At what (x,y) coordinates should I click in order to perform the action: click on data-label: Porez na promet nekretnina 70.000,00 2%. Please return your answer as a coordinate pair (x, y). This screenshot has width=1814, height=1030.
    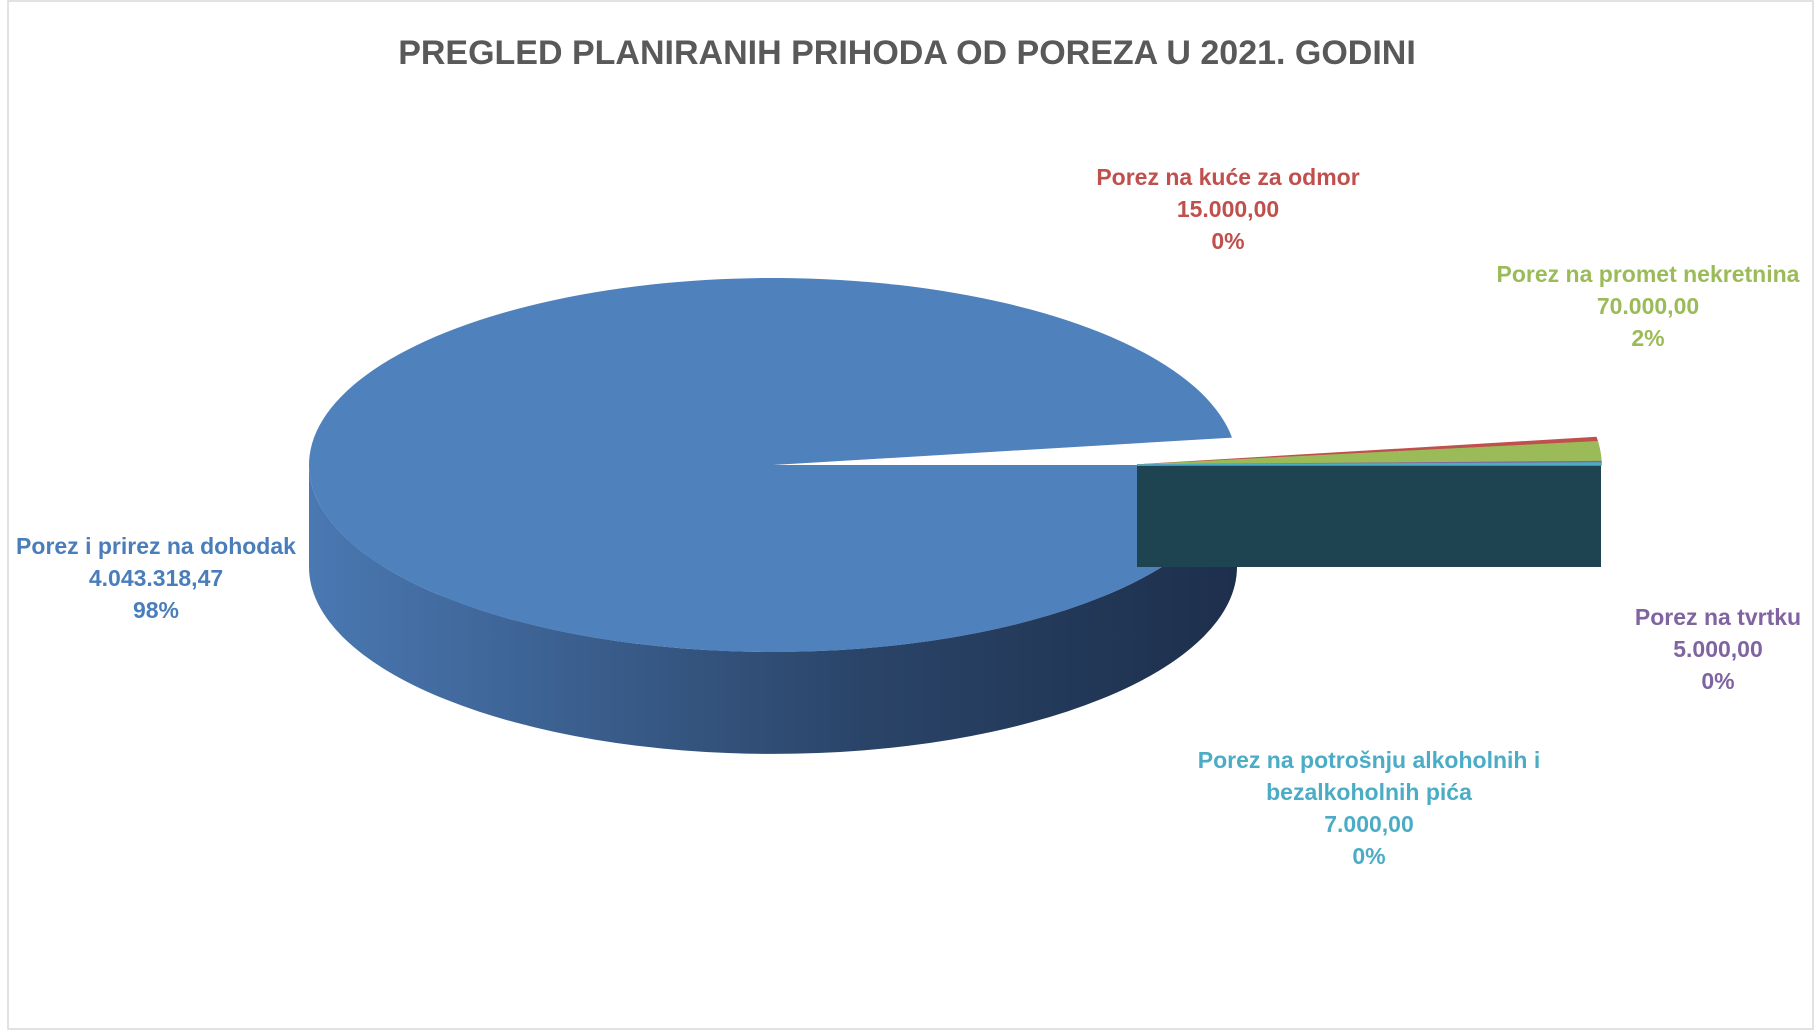
    Looking at the image, I should click on (1648, 306).